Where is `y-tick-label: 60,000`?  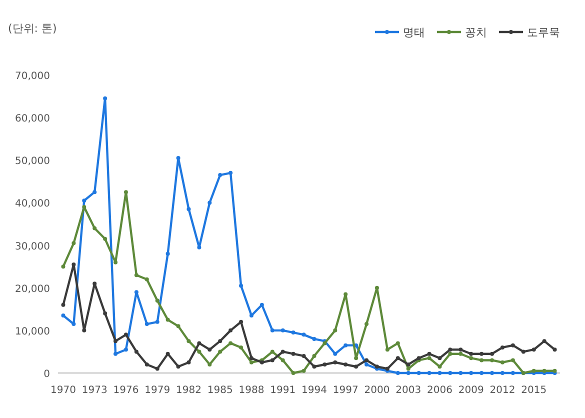
y-tick-label: 60,000 is located at coordinates (32, 119).